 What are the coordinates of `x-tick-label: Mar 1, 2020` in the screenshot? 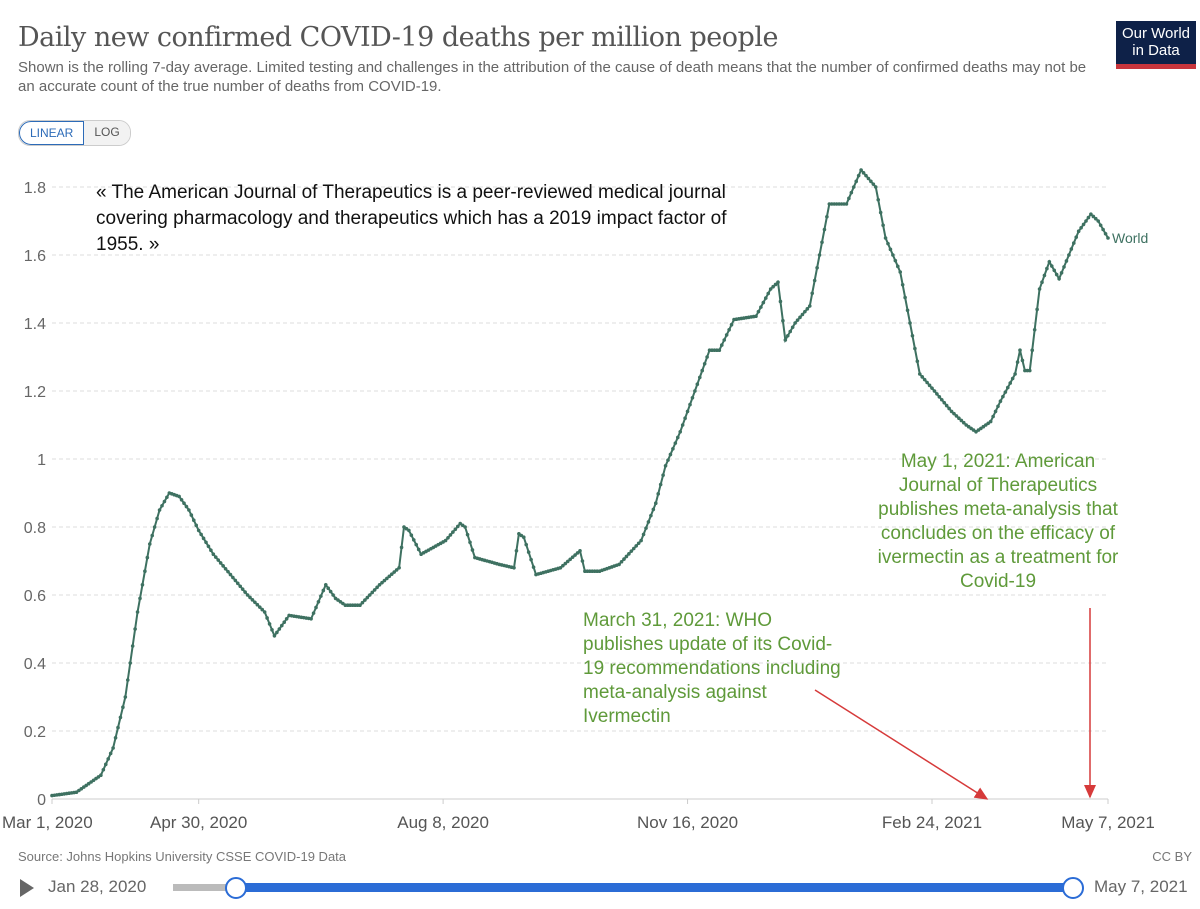 It's located at (47, 822).